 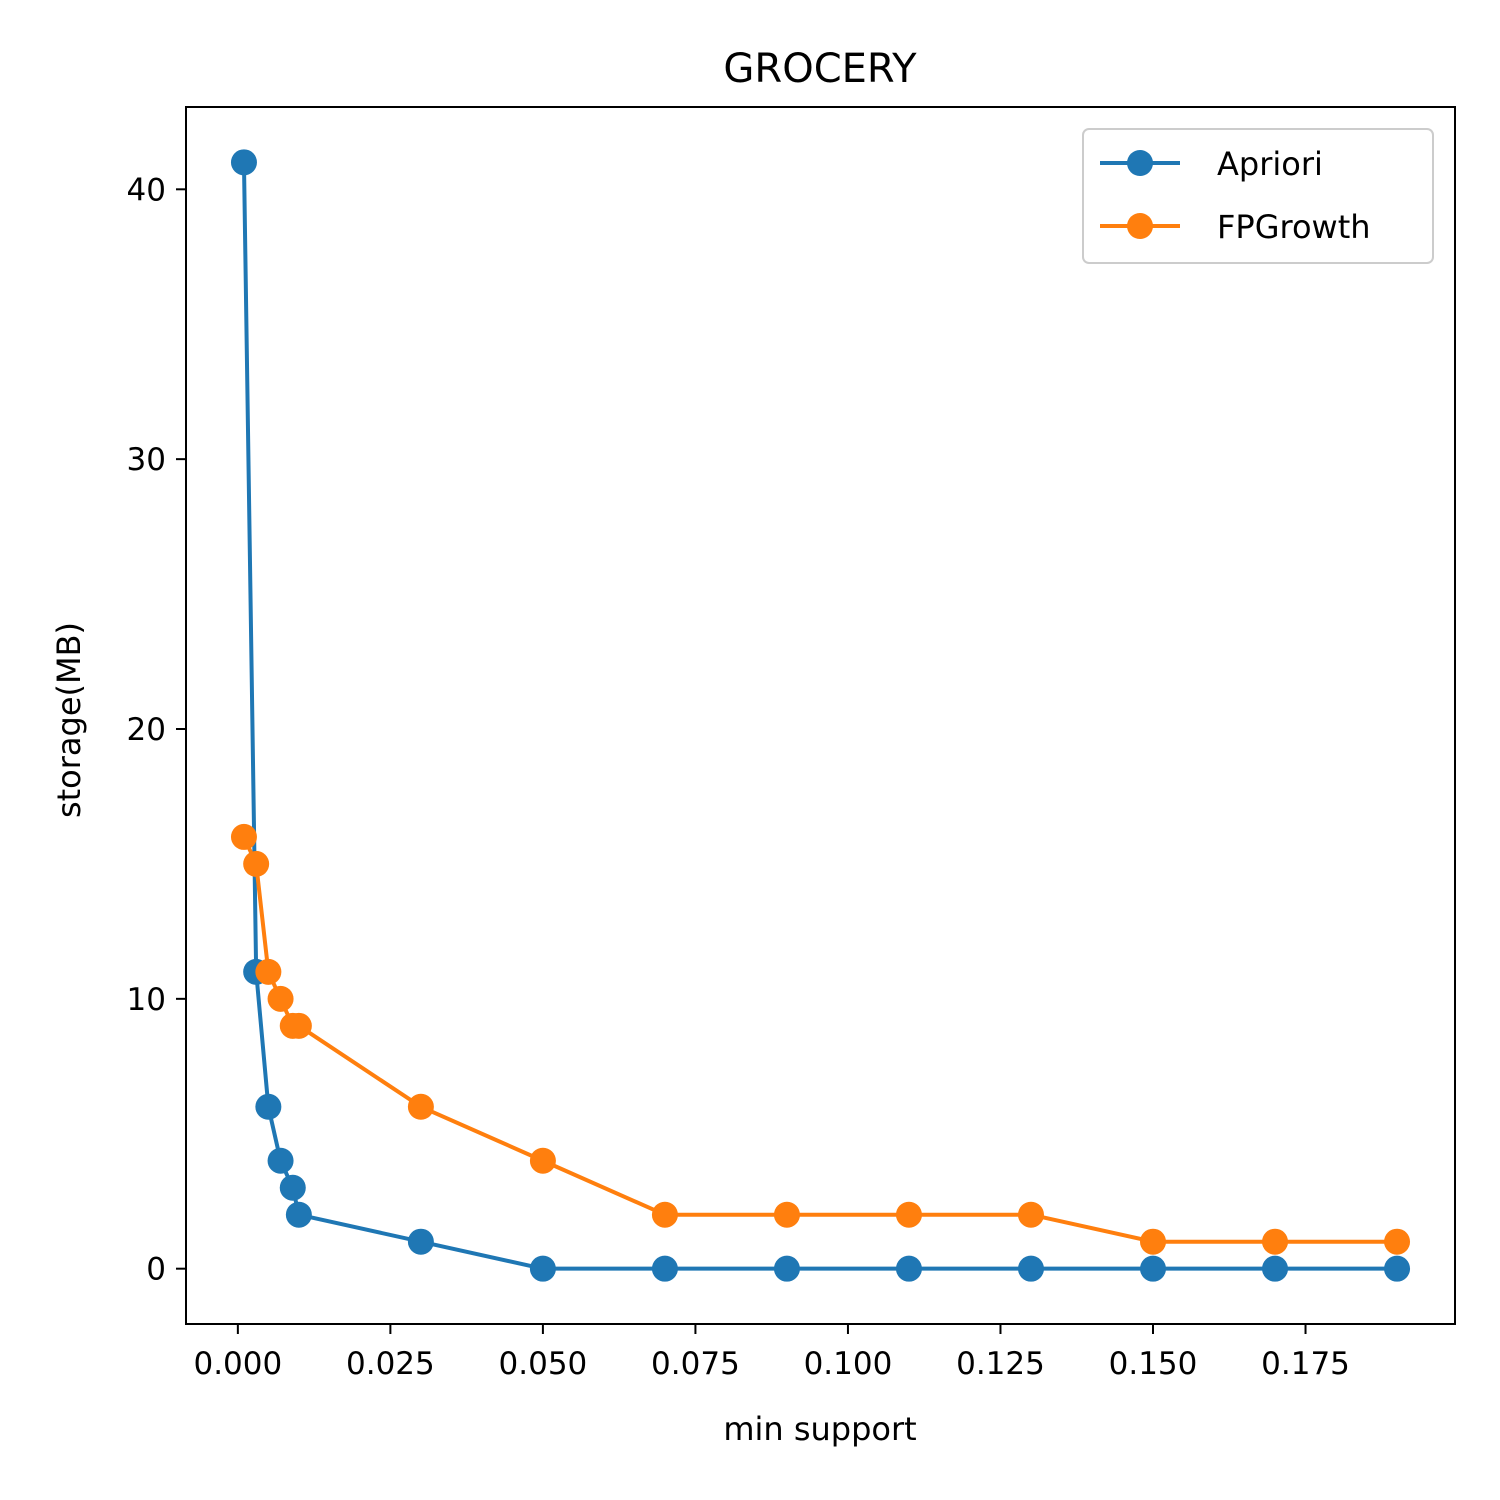 What do you see at coordinates (819, 1429) in the screenshot?
I see `x-axis-label: min support` at bounding box center [819, 1429].